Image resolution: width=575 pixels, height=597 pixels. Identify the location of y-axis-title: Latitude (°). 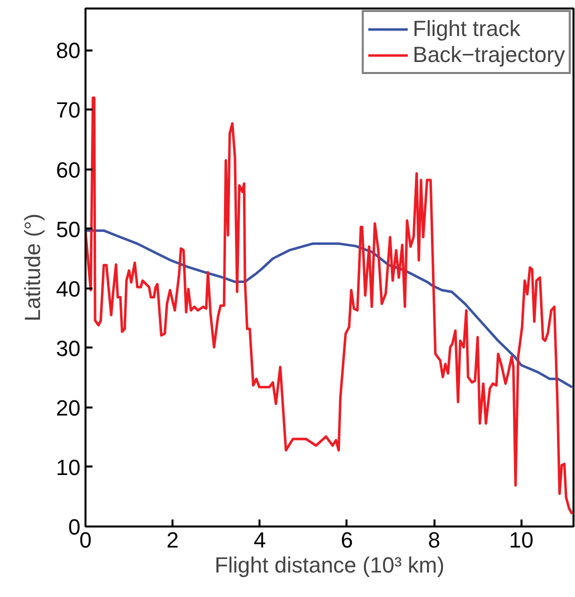
(33, 268).